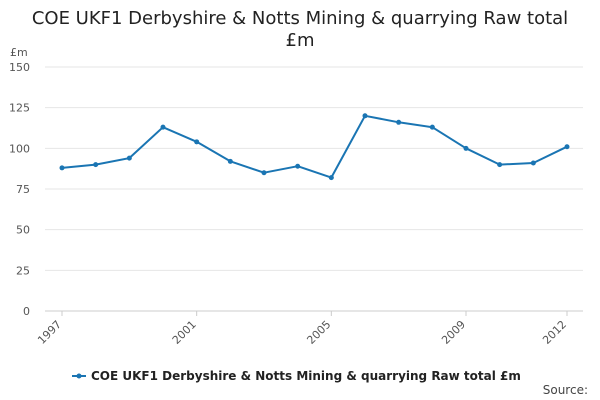  Describe the element at coordinates (19, 67) in the screenshot. I see `y-tick-label: 150` at that location.